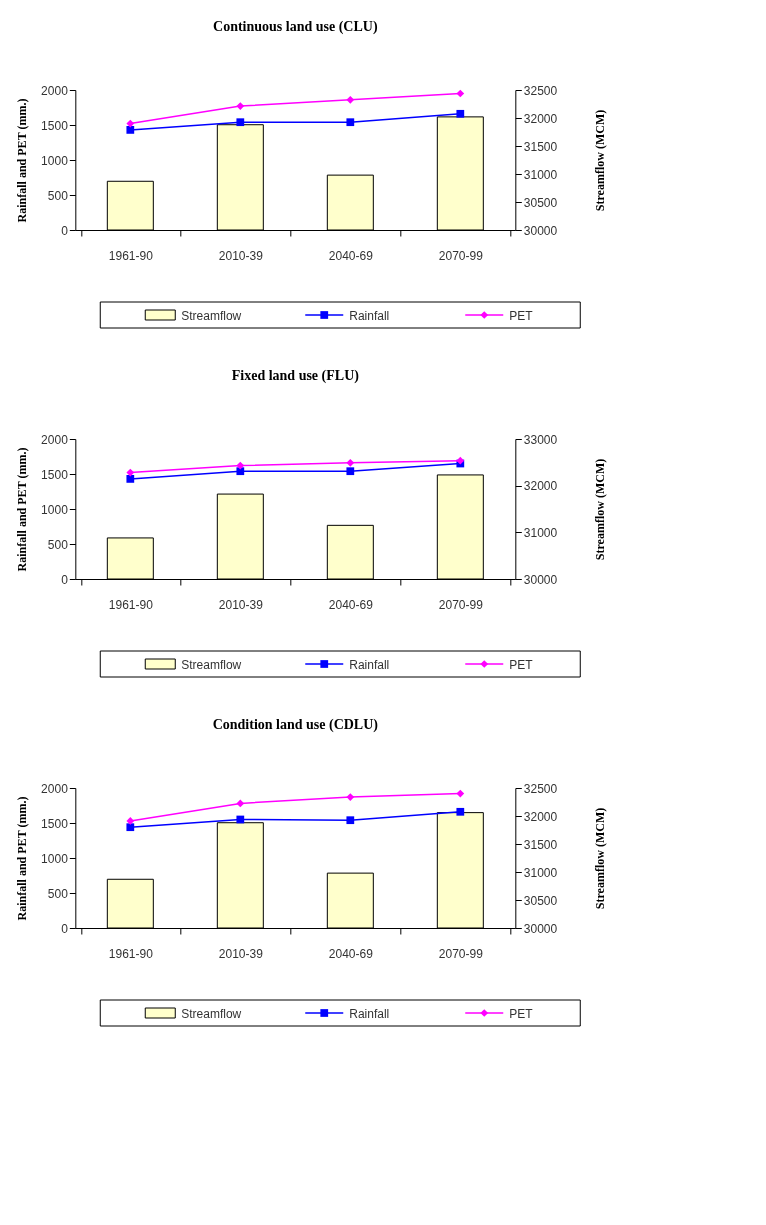 This screenshot has width=766, height=1225. I want to click on y2-tick-label: 33000, so click(540, 439).